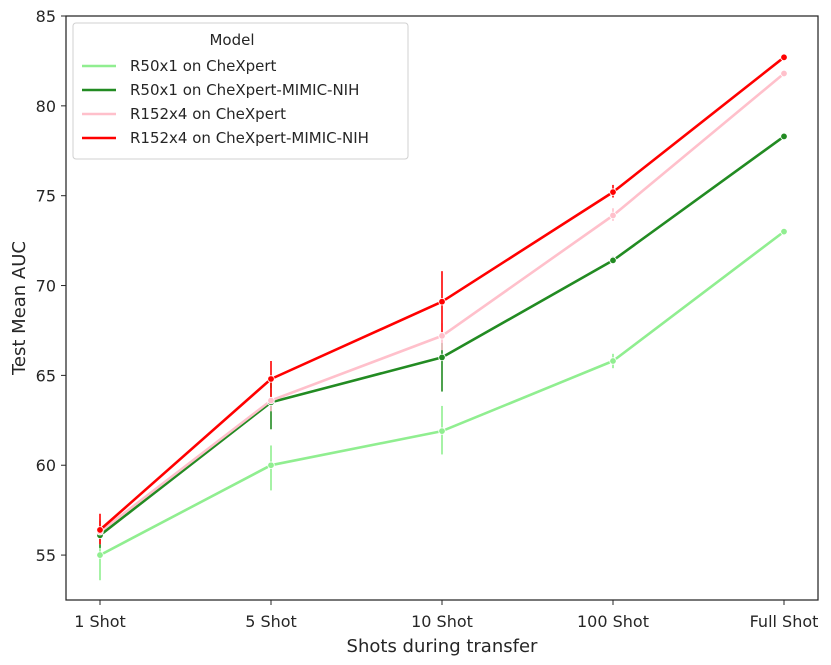 Image resolution: width=831 pixels, height=665 pixels. Describe the element at coordinates (249, 138) in the screenshot. I see `legend-label: R152x4 on CheXpert-MIMIC-NIH` at that location.